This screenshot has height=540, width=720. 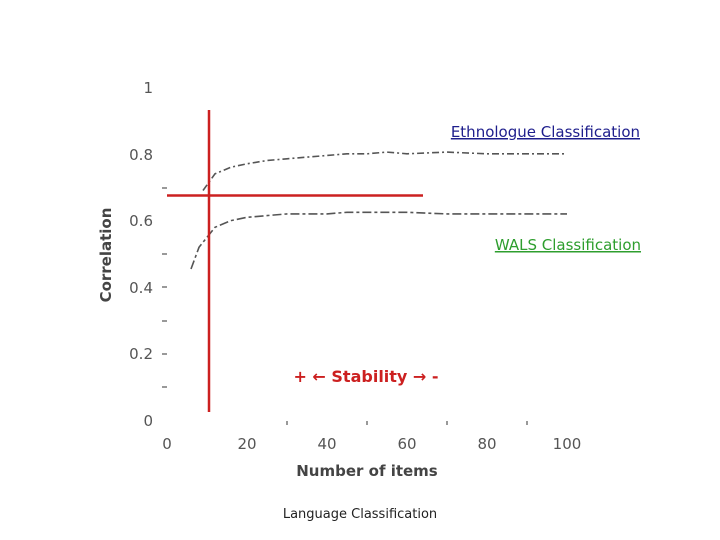 I want to click on y-tick-label: 0.8, so click(x=141, y=155).